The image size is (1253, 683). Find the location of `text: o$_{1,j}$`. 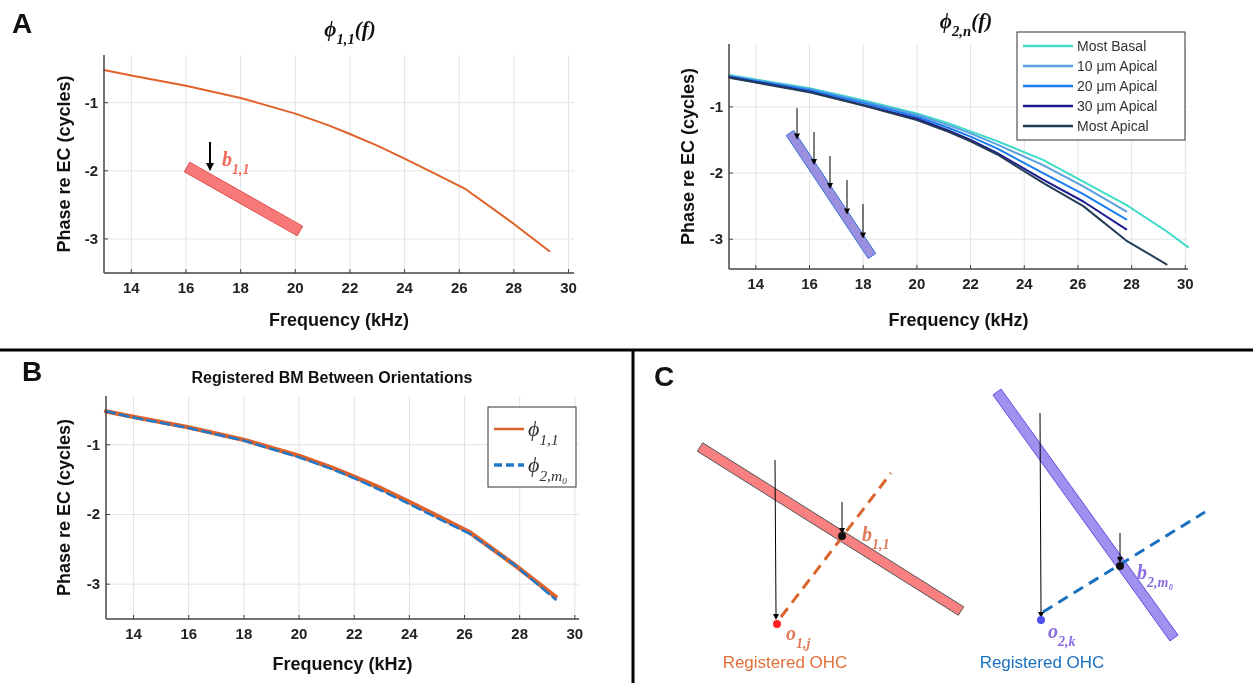

text: o$_{1,j}$ is located at coordinates (798, 636).